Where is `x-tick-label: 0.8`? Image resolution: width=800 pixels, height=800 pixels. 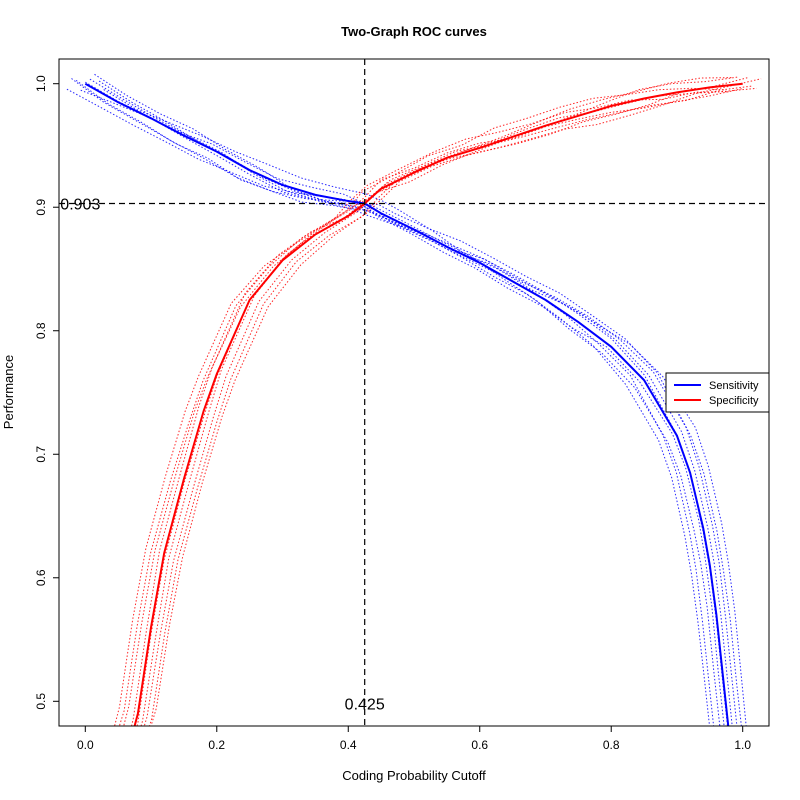
x-tick-label: 0.8 is located at coordinates (611, 745).